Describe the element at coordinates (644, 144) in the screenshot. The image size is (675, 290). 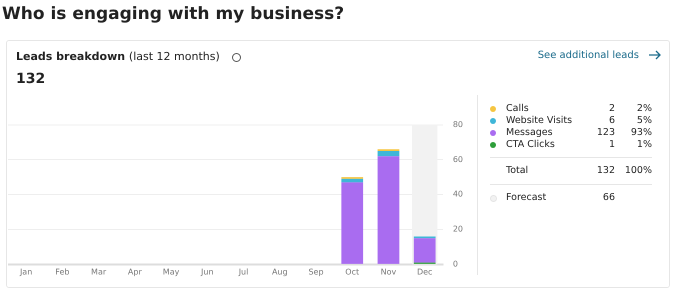
I see `text: 1%` at that location.